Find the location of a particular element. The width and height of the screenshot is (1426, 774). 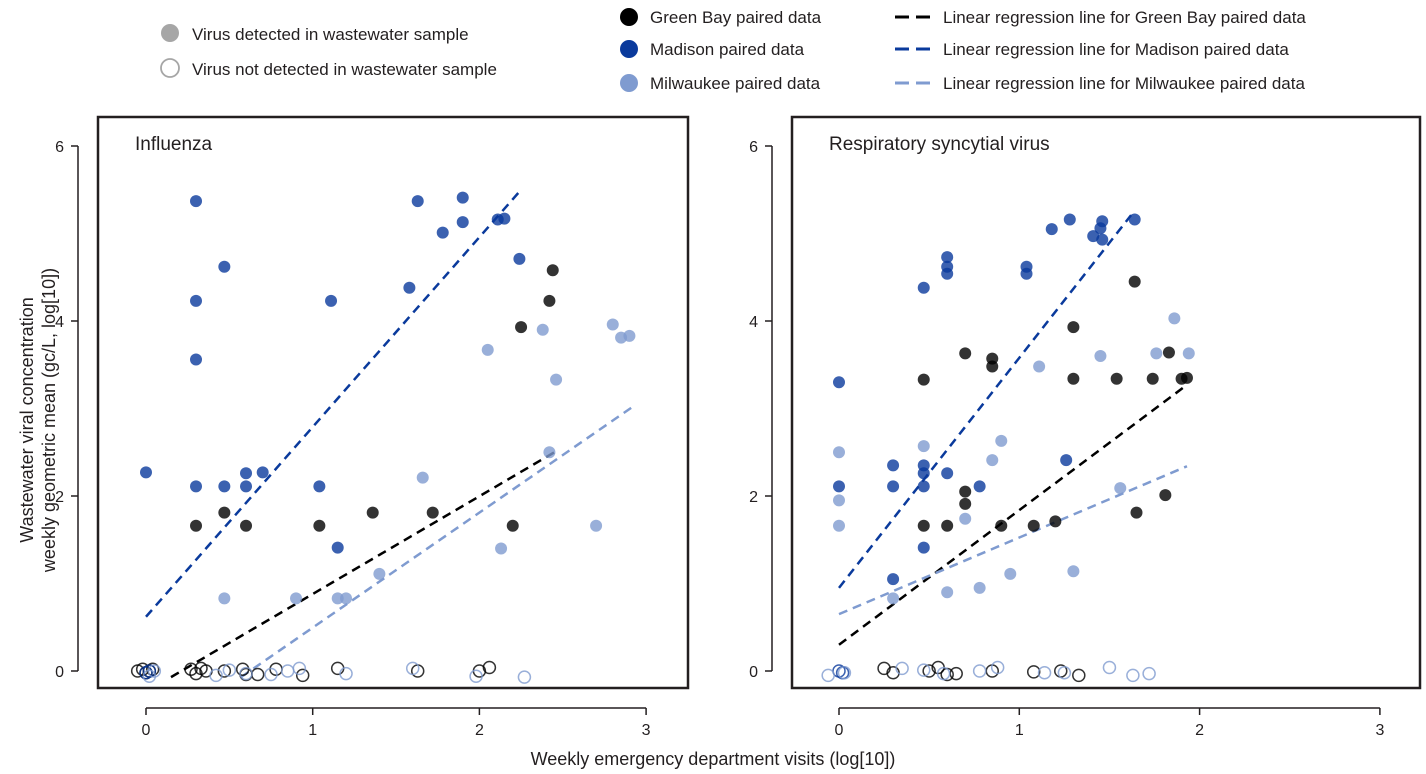

panel-title: Respiratory syncytial virus is located at coordinates (939, 144).